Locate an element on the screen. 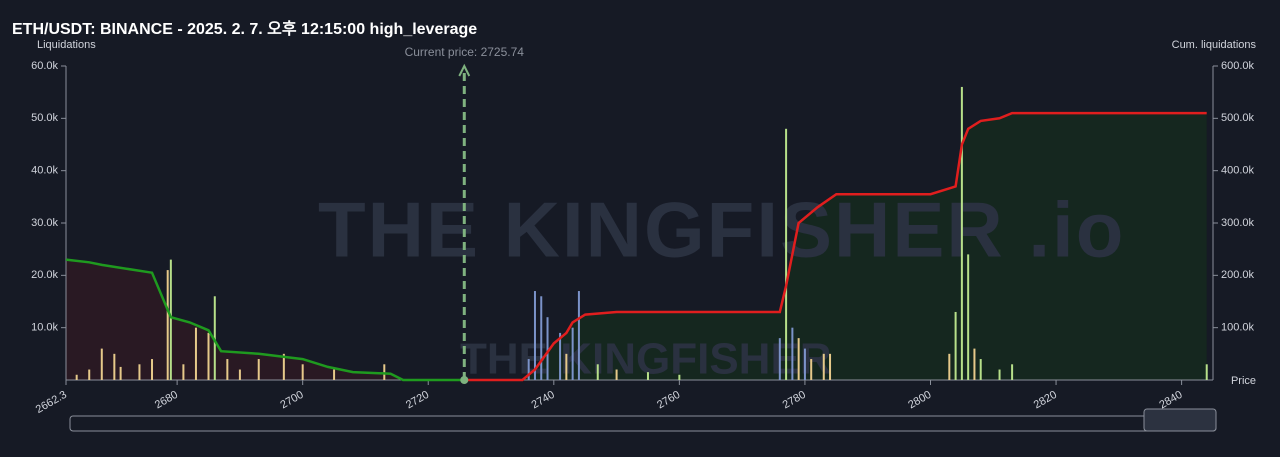 The width and height of the screenshot is (1280, 457). cum-area is located at coordinates (265, 319).